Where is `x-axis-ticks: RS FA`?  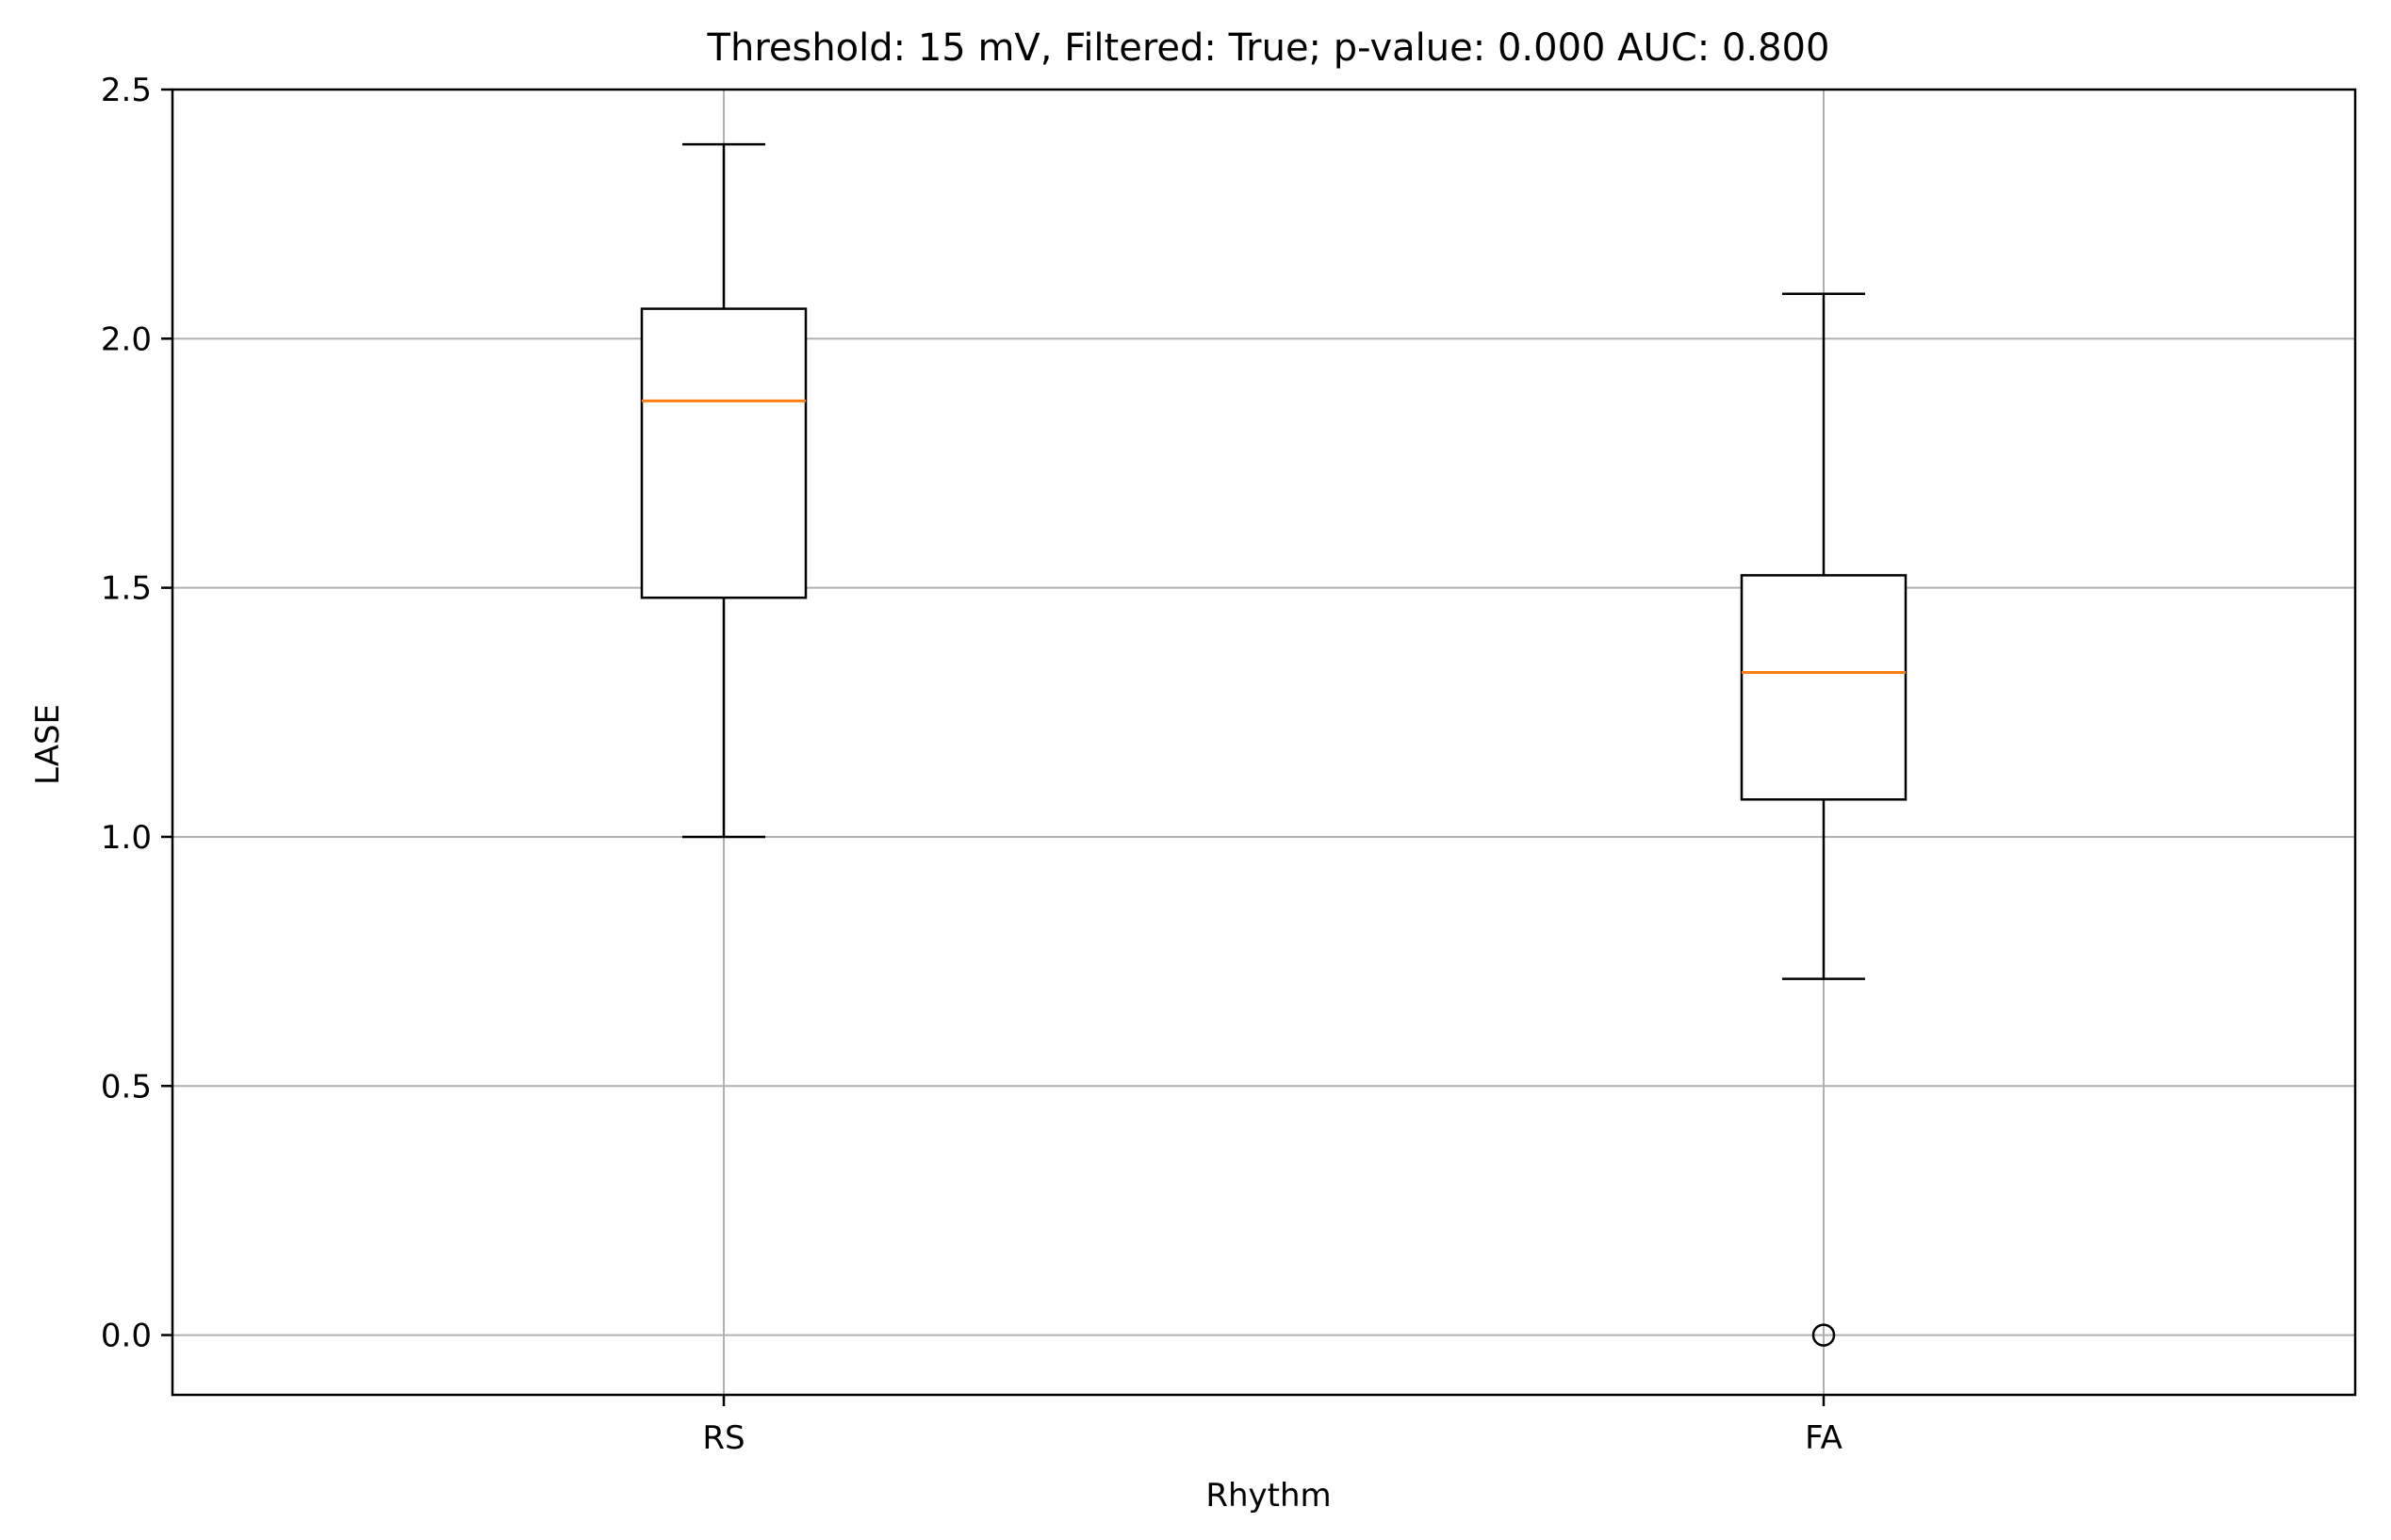
x-axis-ticks: RS FA is located at coordinates (1272, 1426).